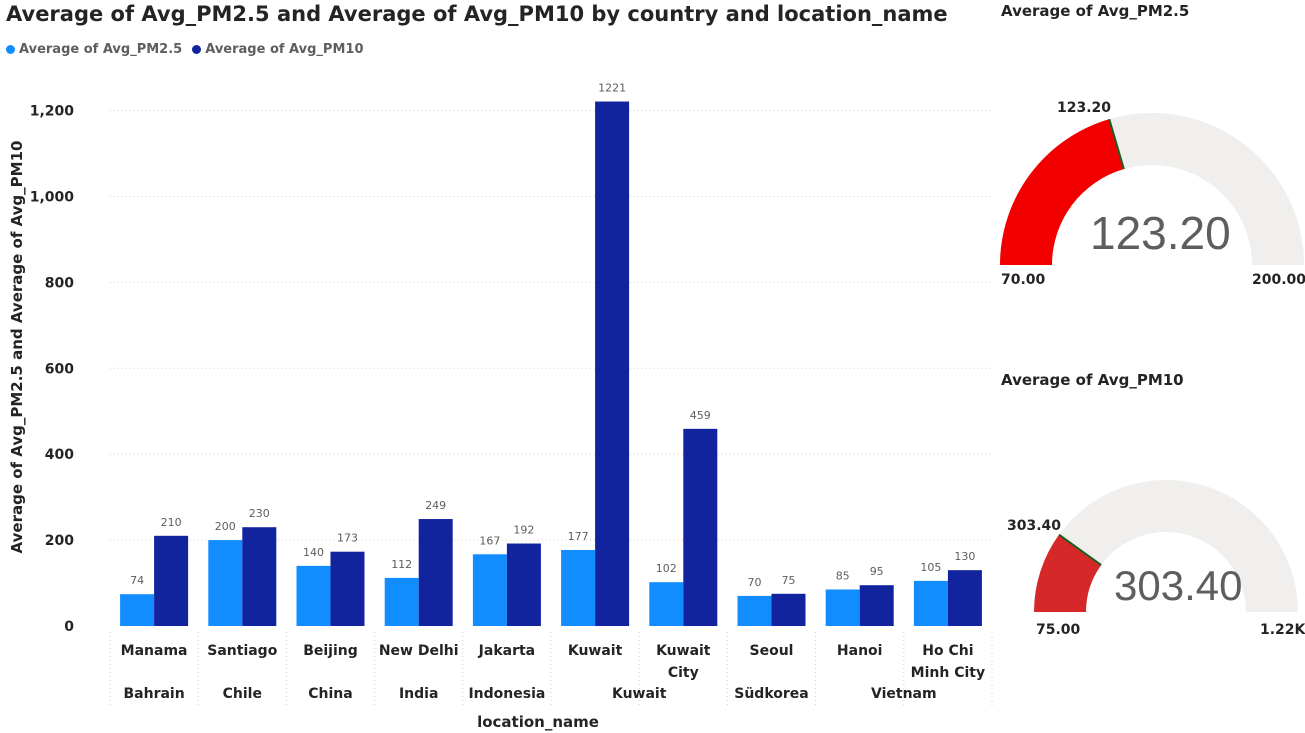 The width and height of the screenshot is (1305, 733). Describe the element at coordinates (259, 513) in the screenshot. I see `data-label: 230` at that location.